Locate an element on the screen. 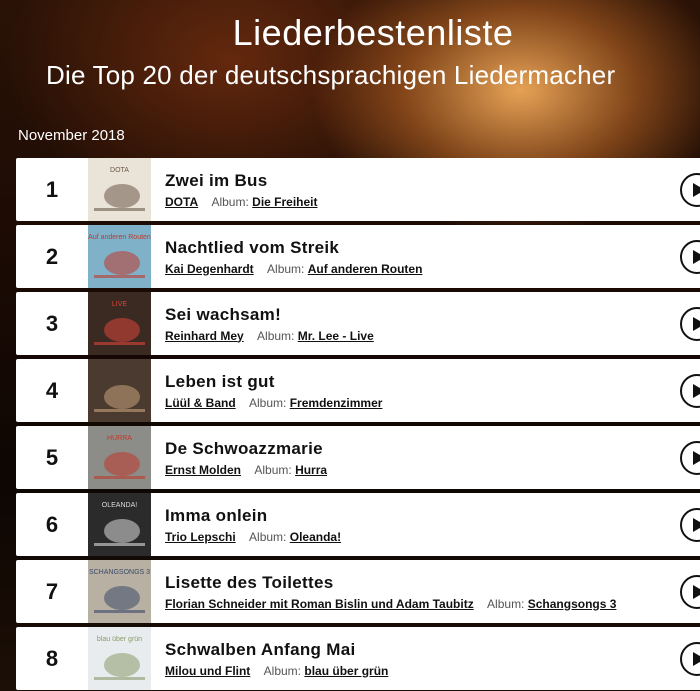 This screenshot has width=700, height=691. album-link: Schangsongs 3 is located at coordinates (572, 603).